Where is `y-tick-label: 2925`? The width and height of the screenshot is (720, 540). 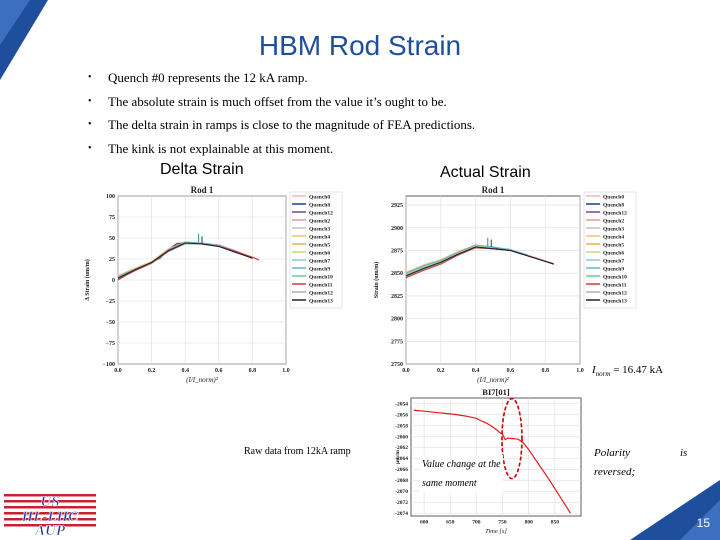 y-tick-label: 2925 is located at coordinates (397, 206).